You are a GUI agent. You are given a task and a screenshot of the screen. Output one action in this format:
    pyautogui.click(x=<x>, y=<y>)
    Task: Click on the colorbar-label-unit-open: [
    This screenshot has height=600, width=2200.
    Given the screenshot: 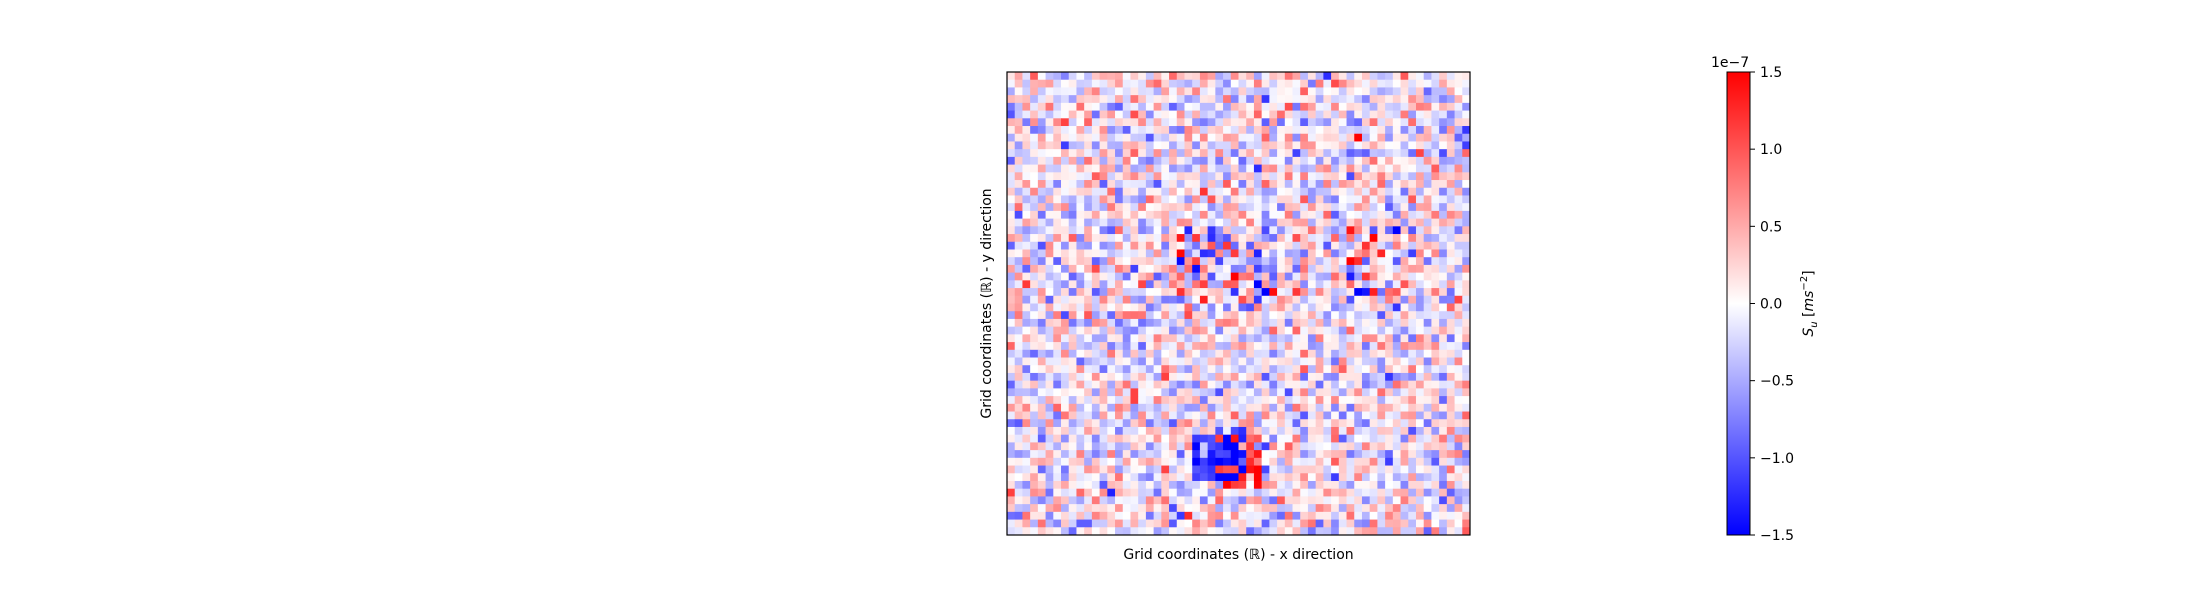 What is the action you would take?
    pyautogui.click(x=1809, y=317)
    